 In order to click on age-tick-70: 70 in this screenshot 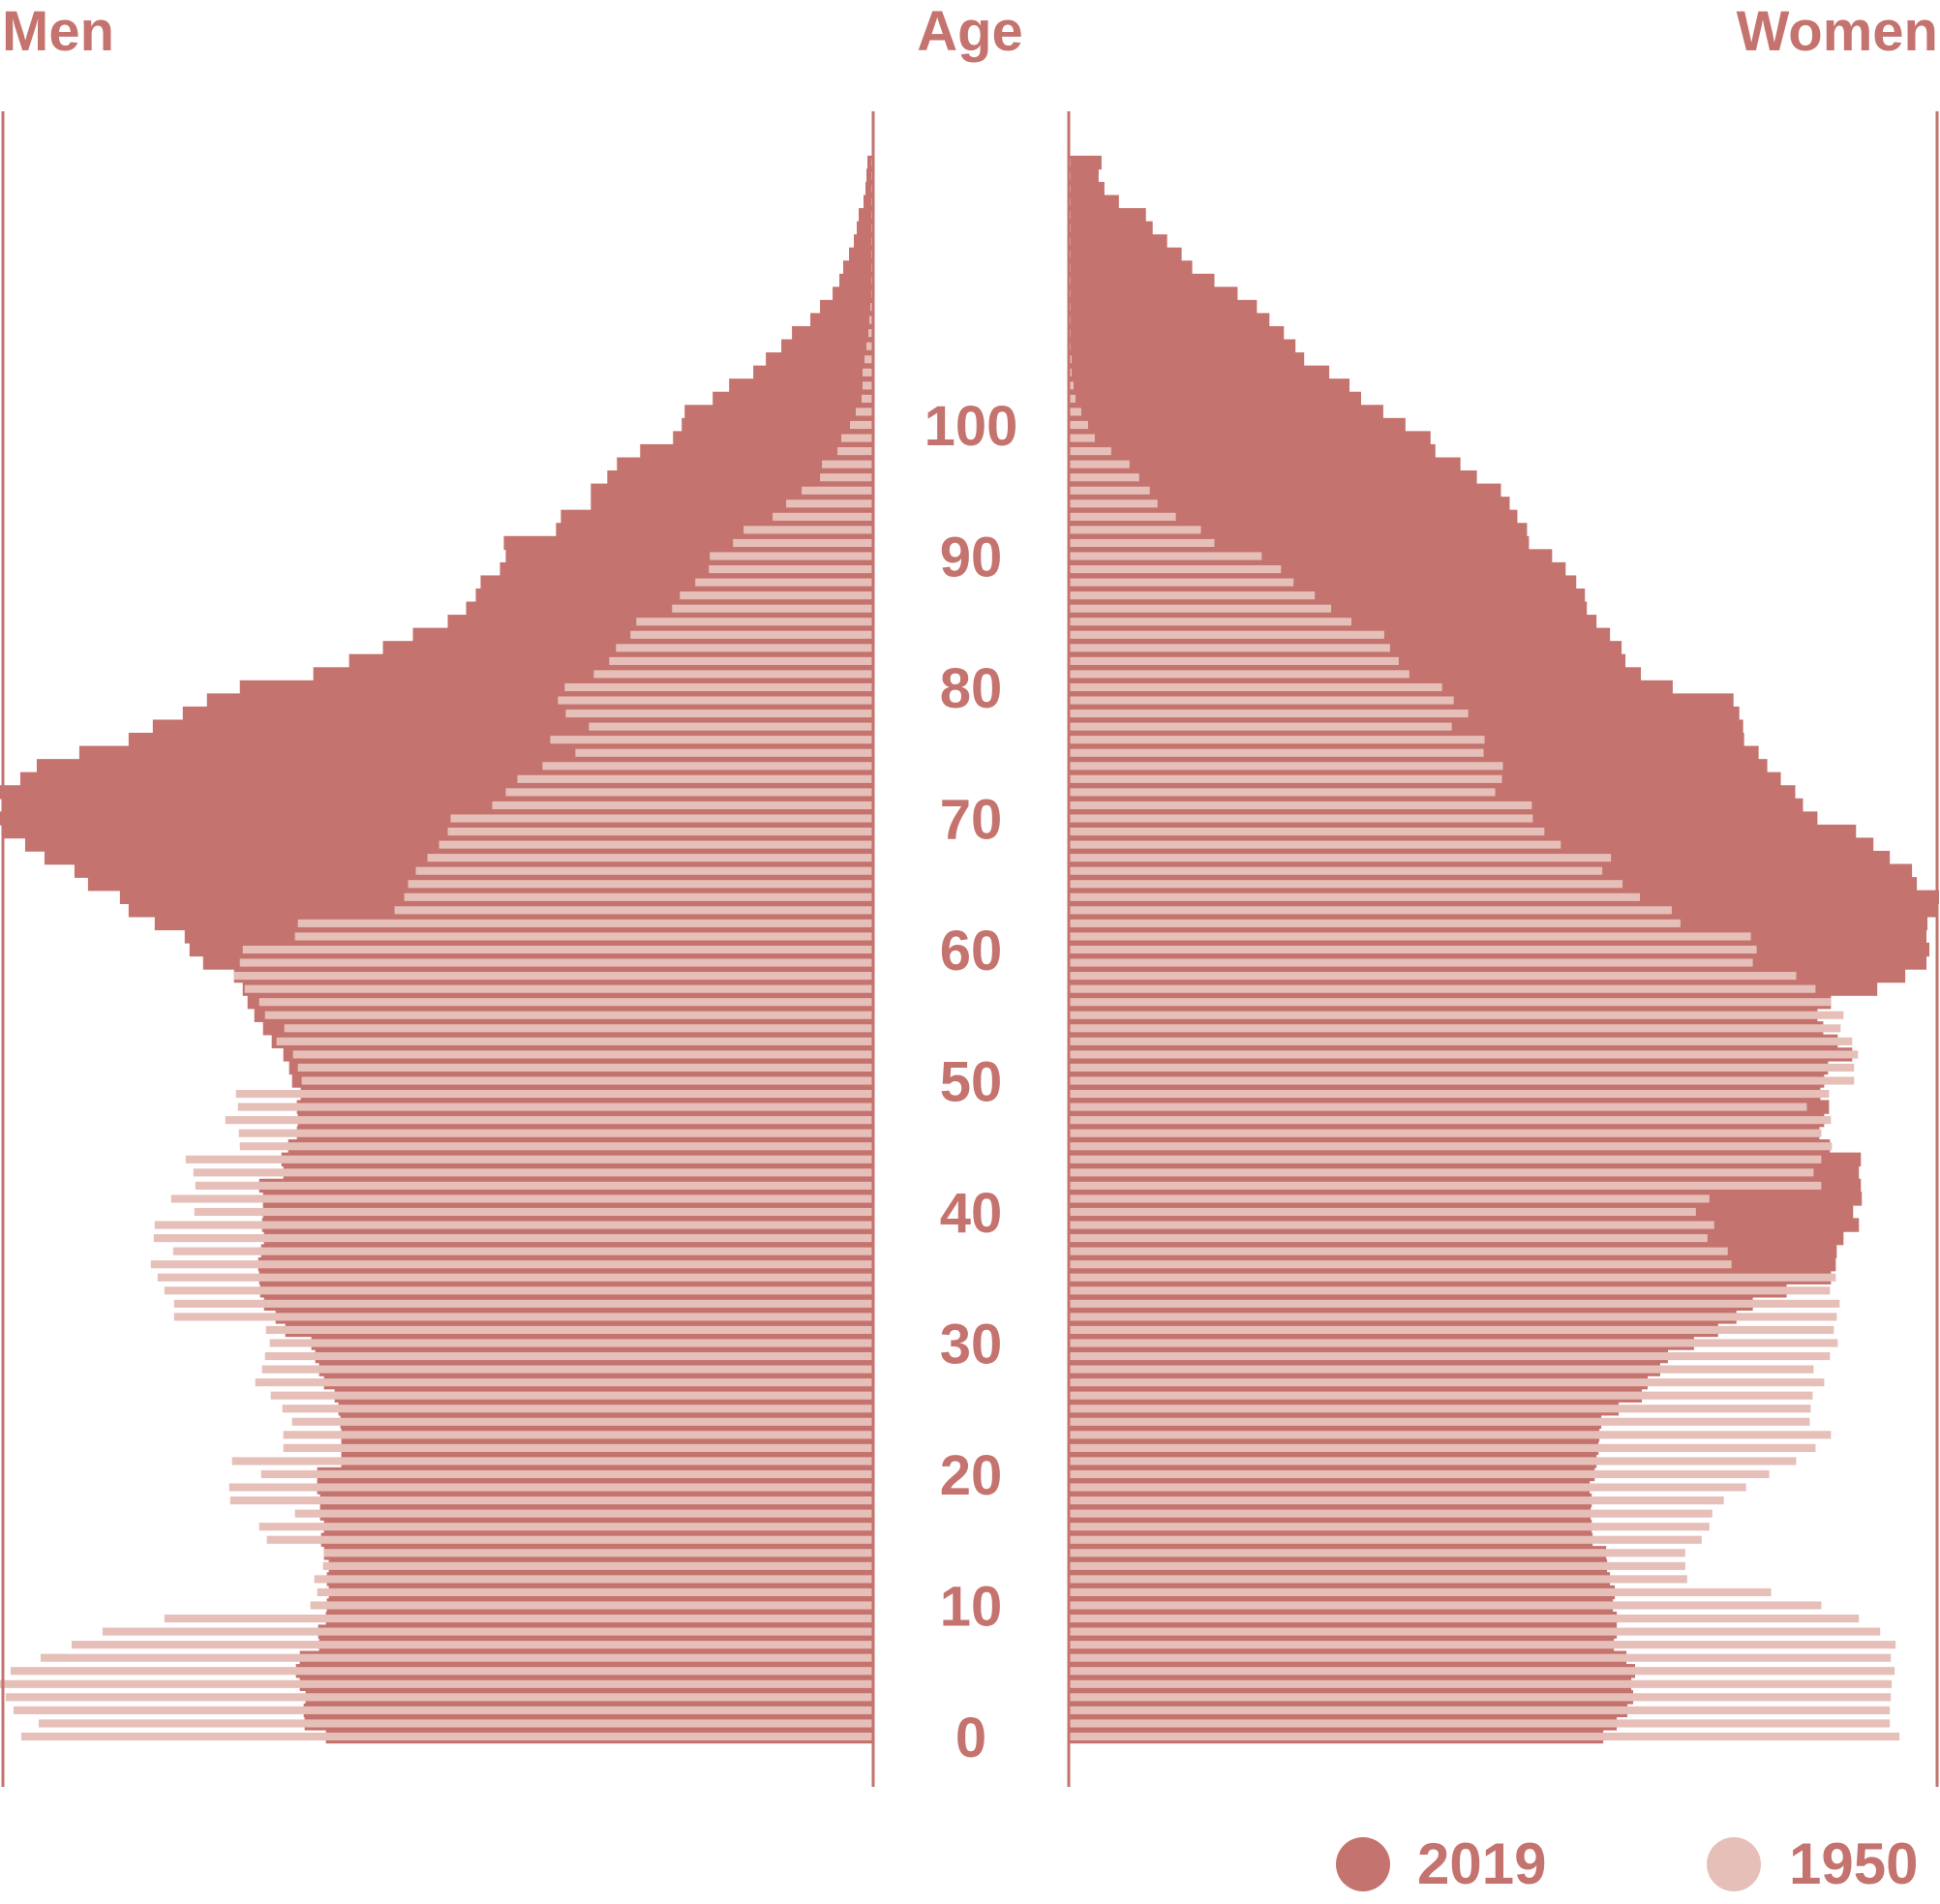, I will do `click(972, 821)`.